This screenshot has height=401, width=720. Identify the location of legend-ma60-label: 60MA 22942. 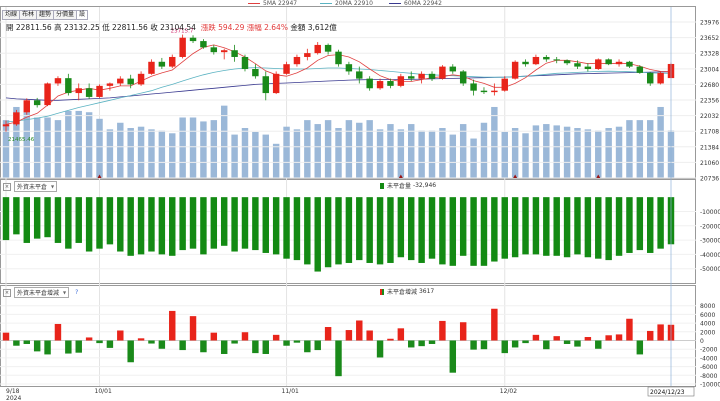
(423, 3).